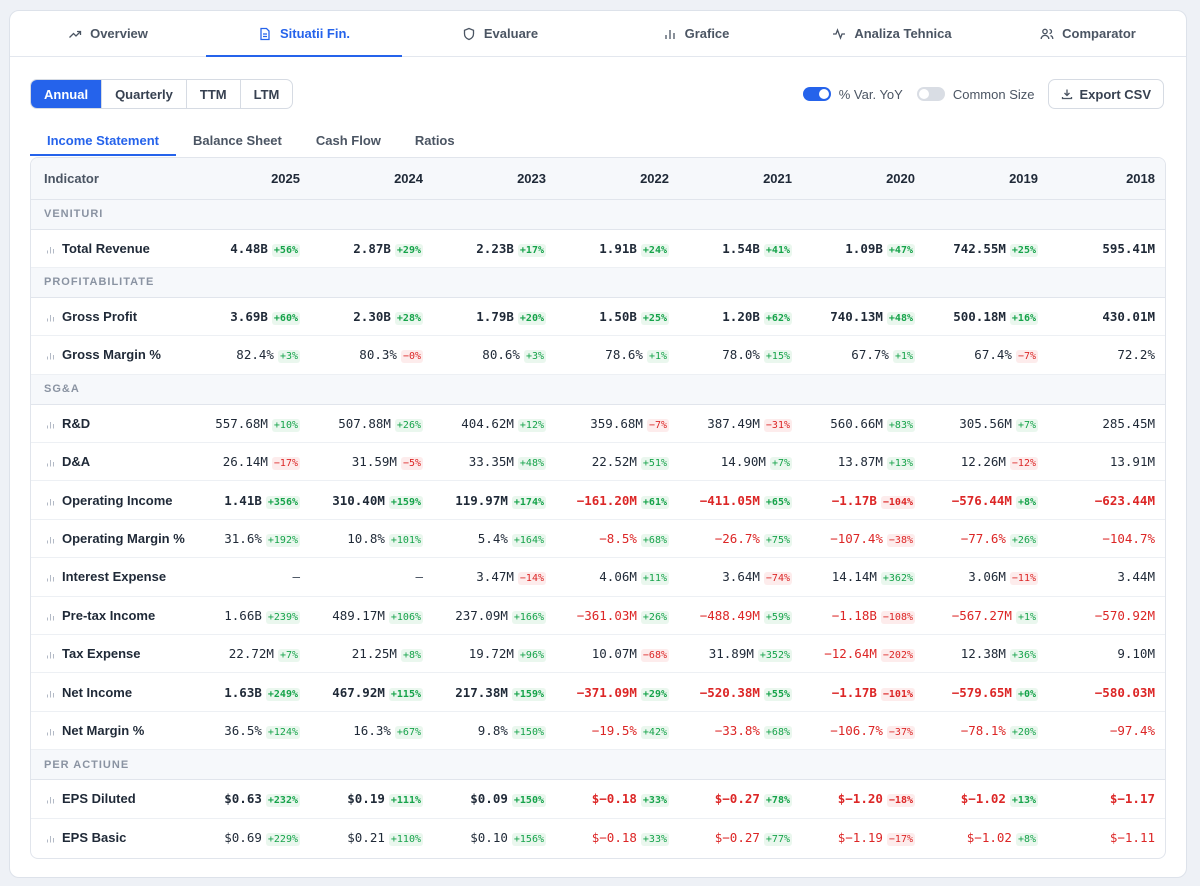 The width and height of the screenshot is (1200, 886). I want to click on period-quarterly-button: Quarterly, so click(143, 94).